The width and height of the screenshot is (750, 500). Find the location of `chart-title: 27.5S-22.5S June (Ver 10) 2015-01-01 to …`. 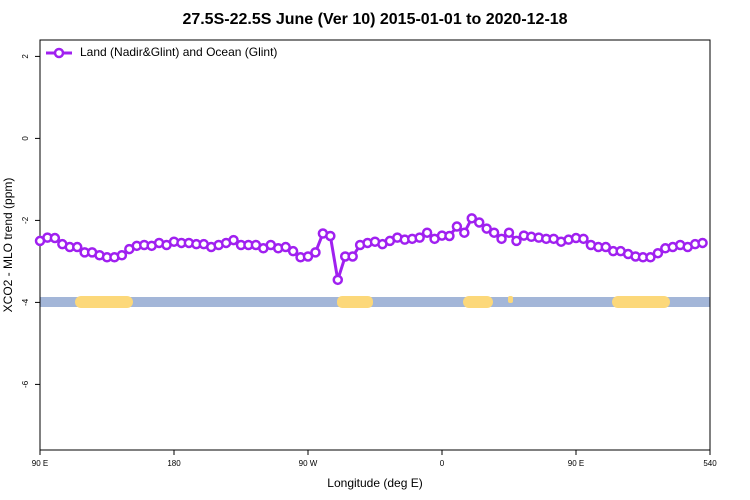

chart-title: 27.5S-22.5S June (Ver 10) 2015-01-01 to … is located at coordinates (374, 19).